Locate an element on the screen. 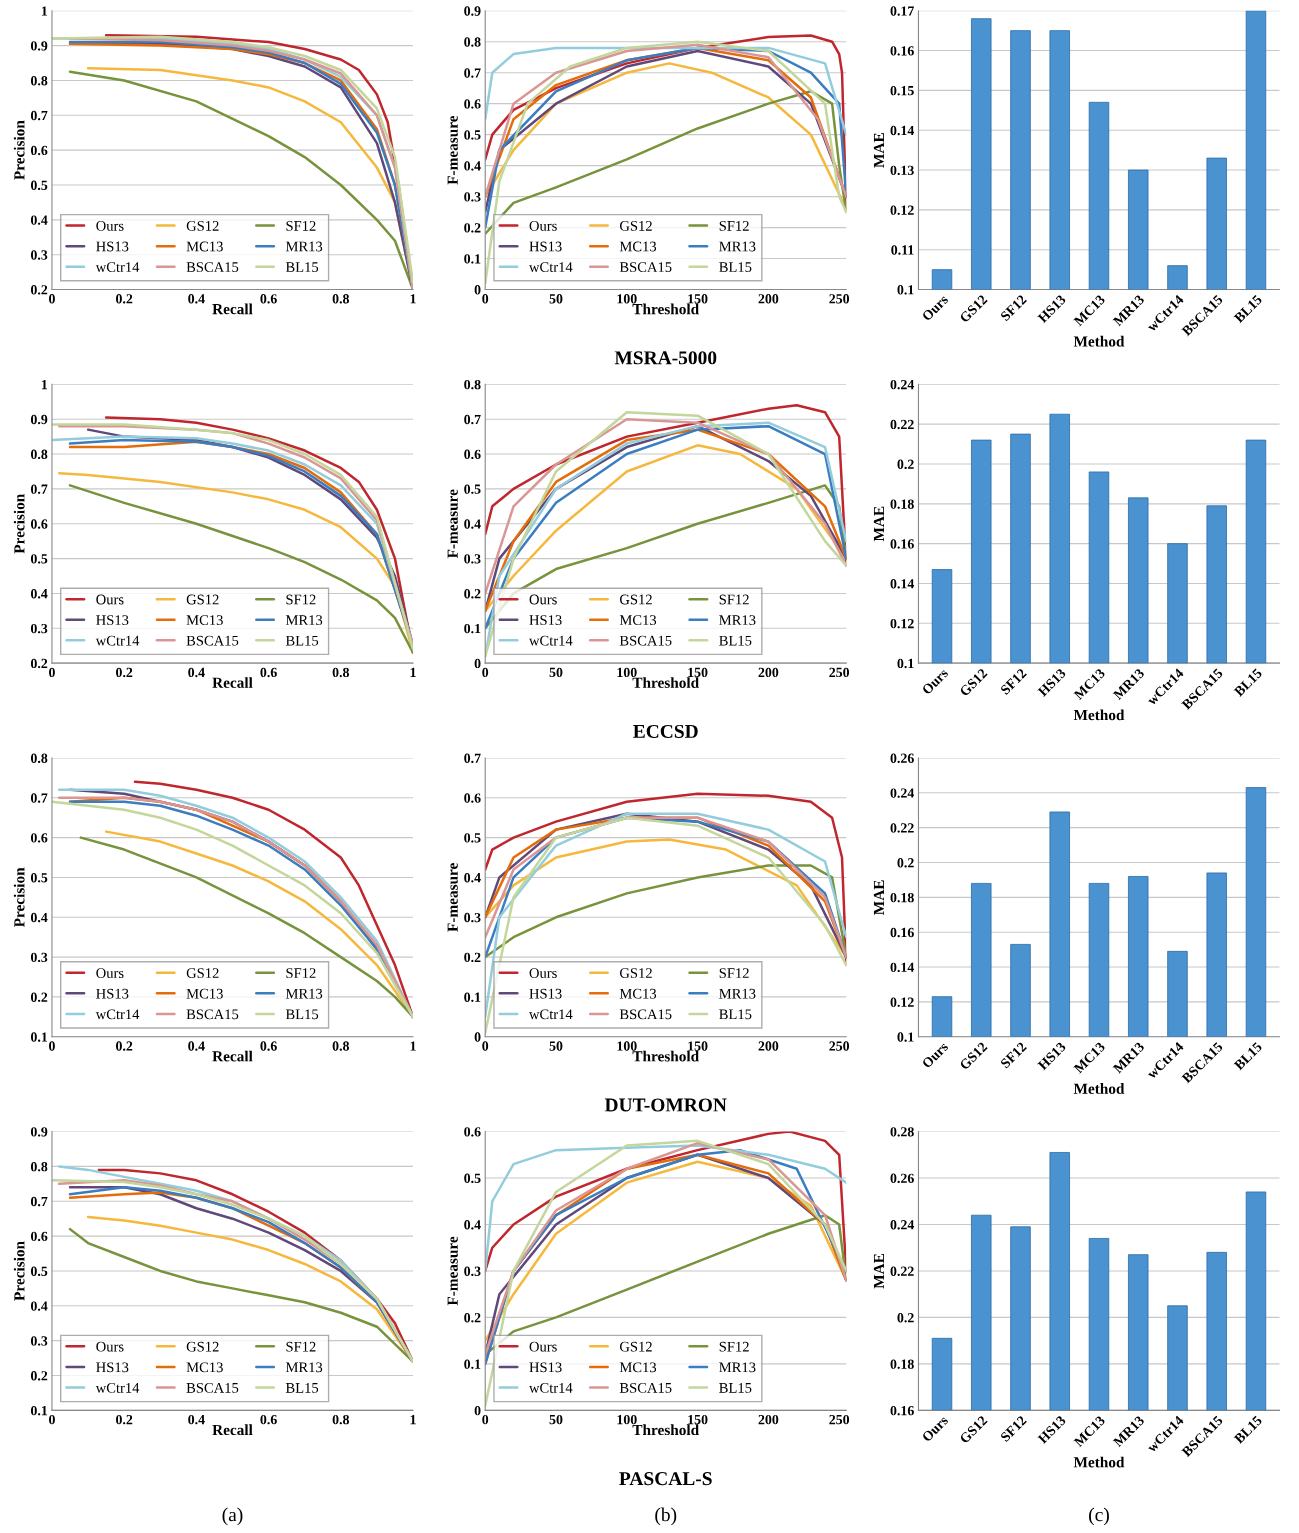  y-tick-label: 0.14 is located at coordinates (902, 967).